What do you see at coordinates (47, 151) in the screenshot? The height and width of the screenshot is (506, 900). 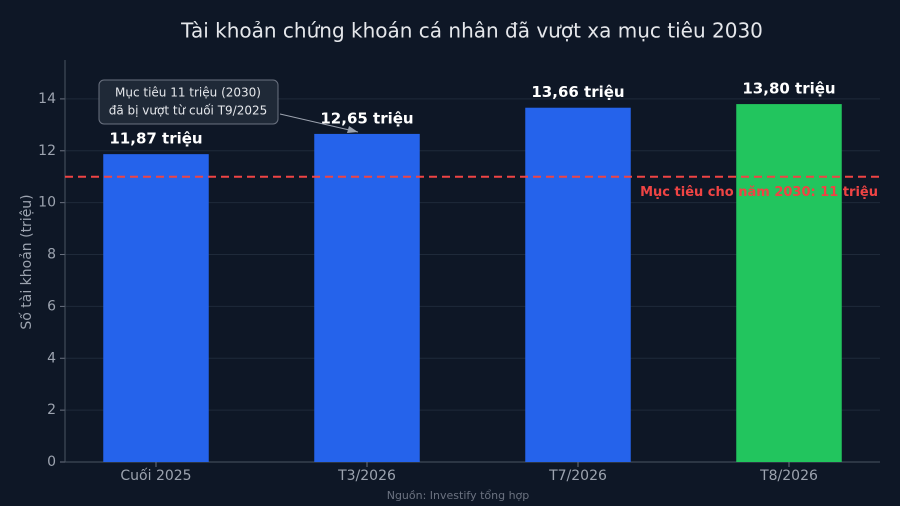 I see `y-tick-label: 12` at bounding box center [47, 151].